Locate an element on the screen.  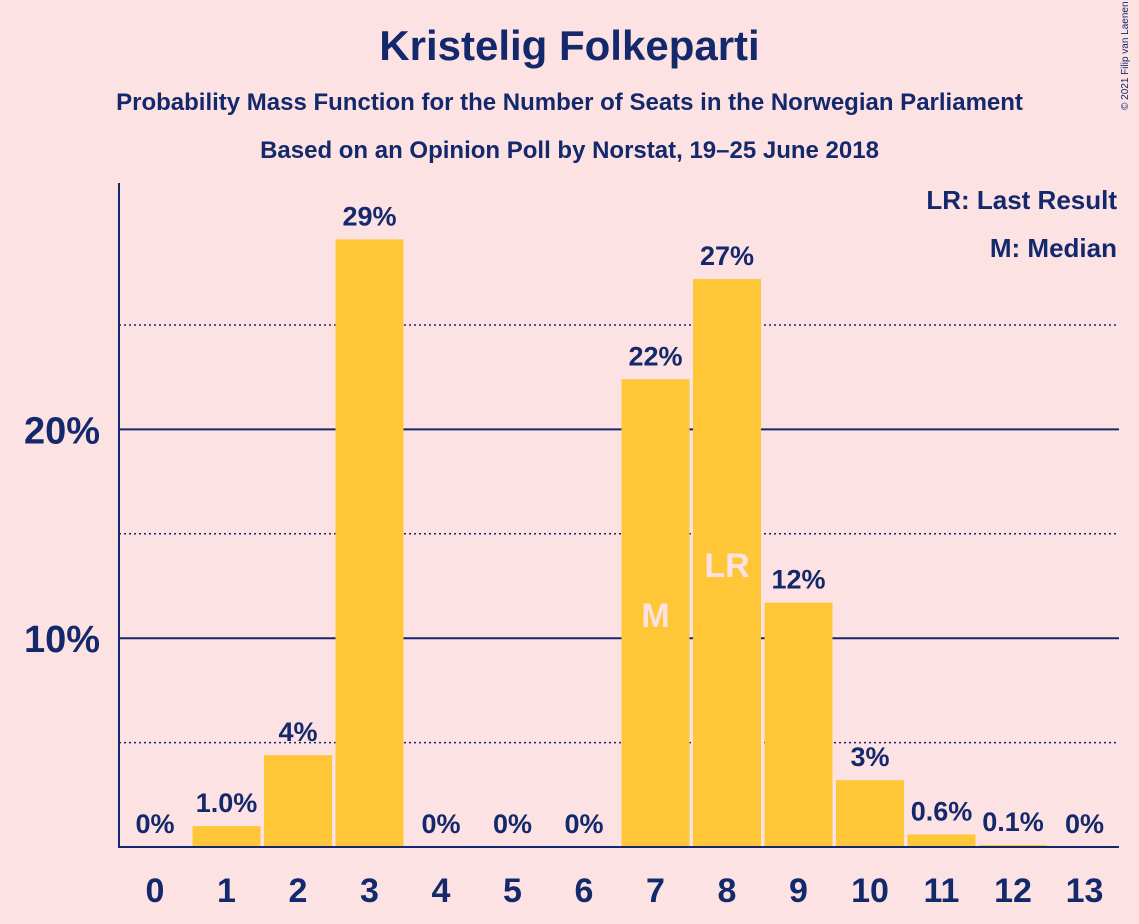
x-tick-label: 3 is located at coordinates (369, 891).